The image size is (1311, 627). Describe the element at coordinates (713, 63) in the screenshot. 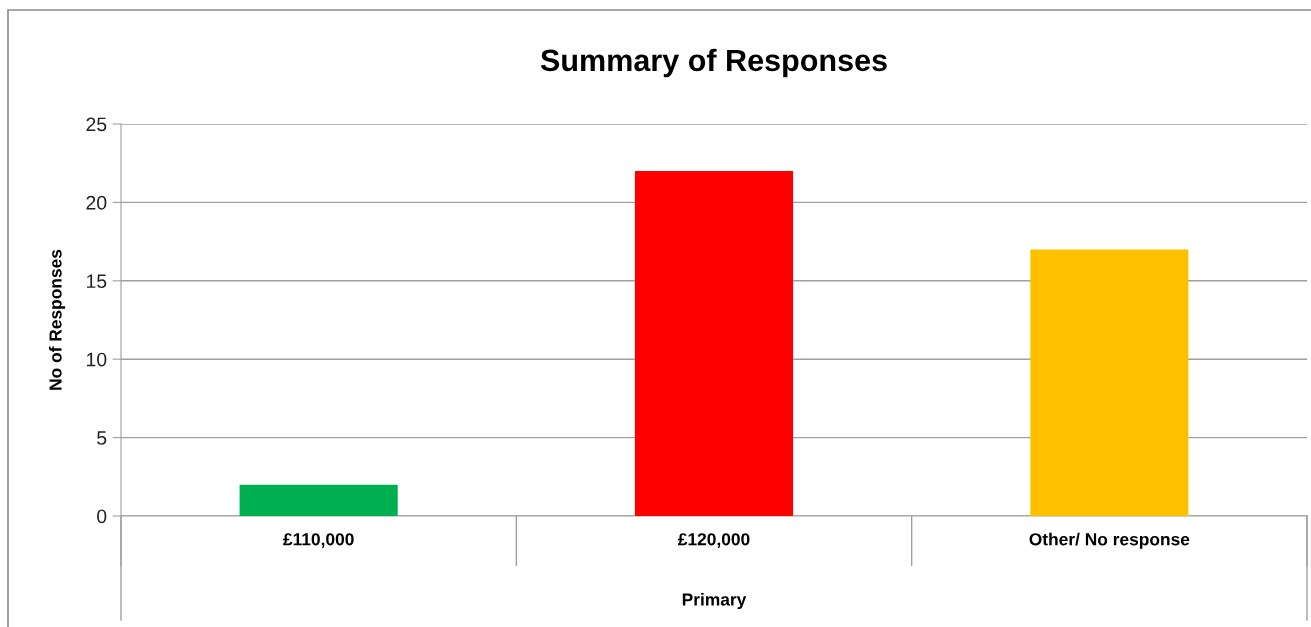

I see `chart-title: Summary of Responses` at that location.